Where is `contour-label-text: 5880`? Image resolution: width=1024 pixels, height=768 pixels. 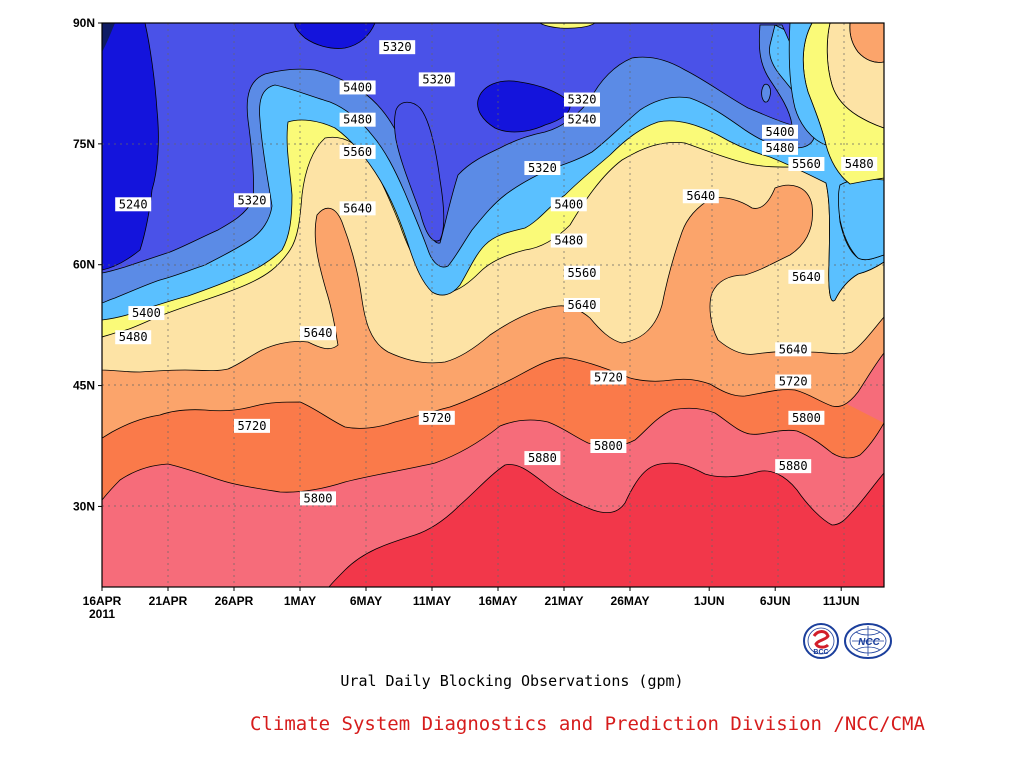 contour-label-text: 5880 is located at coordinates (793, 466).